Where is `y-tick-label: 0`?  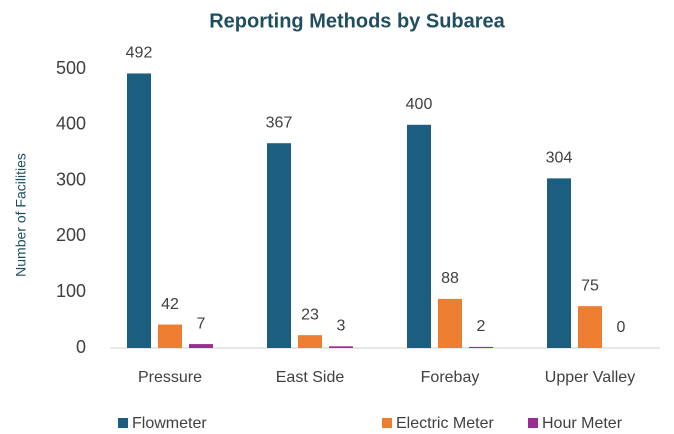
y-tick-label: 0 is located at coordinates (81, 347).